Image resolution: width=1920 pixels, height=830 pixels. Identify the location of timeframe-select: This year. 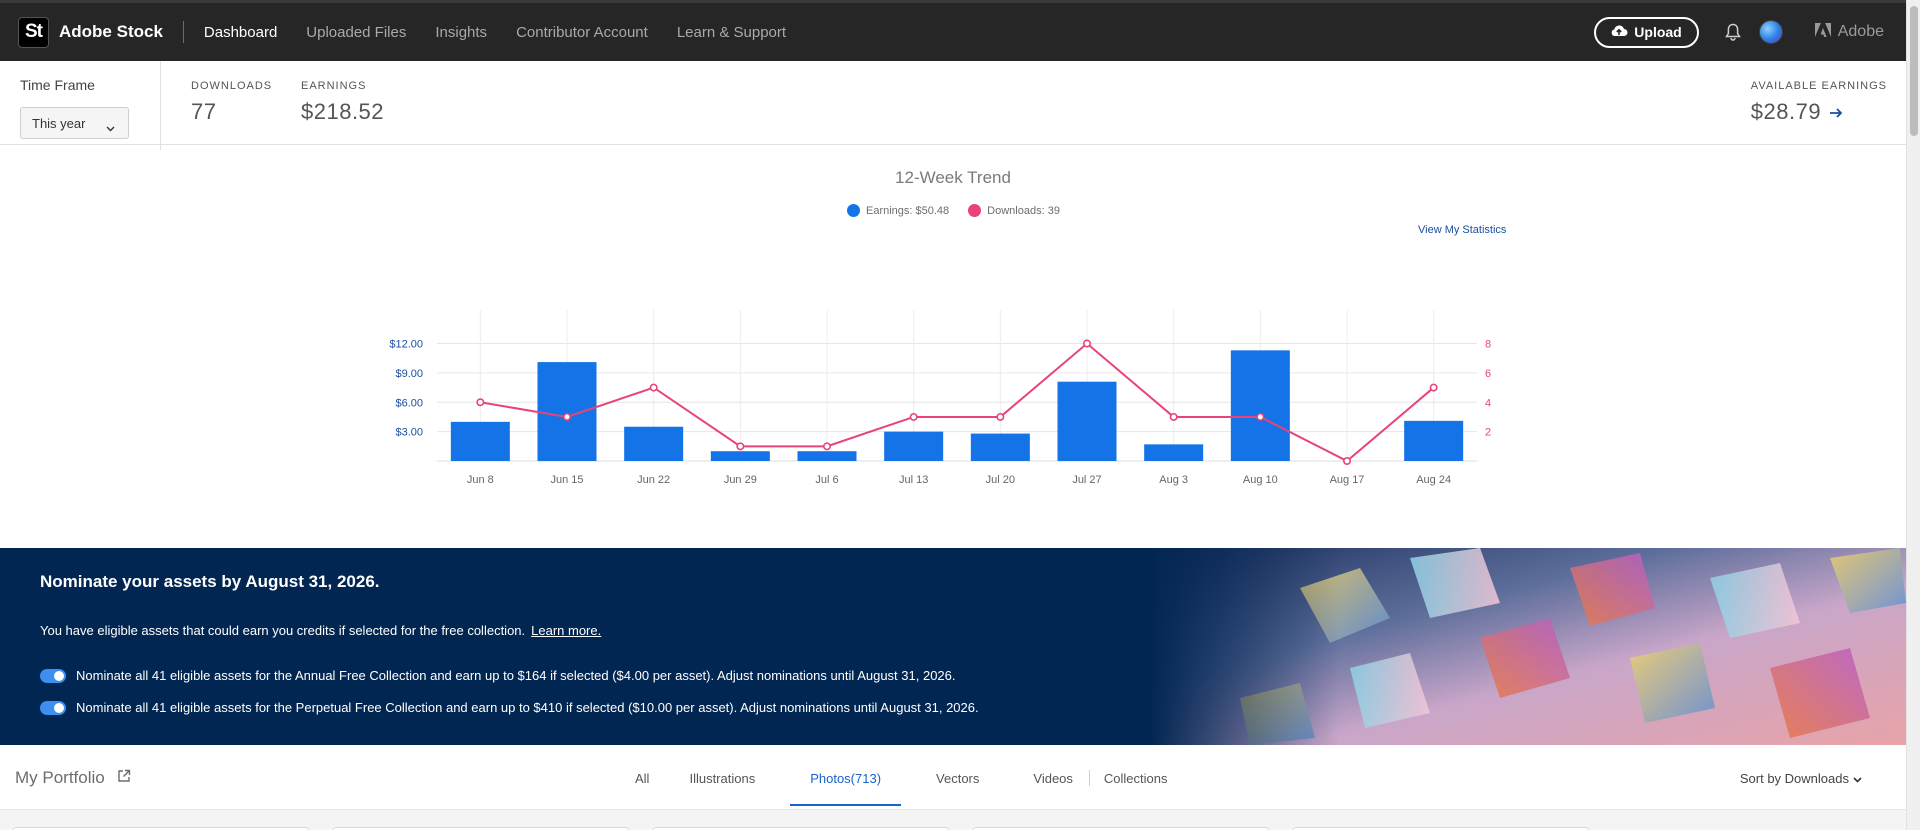
(74, 123).